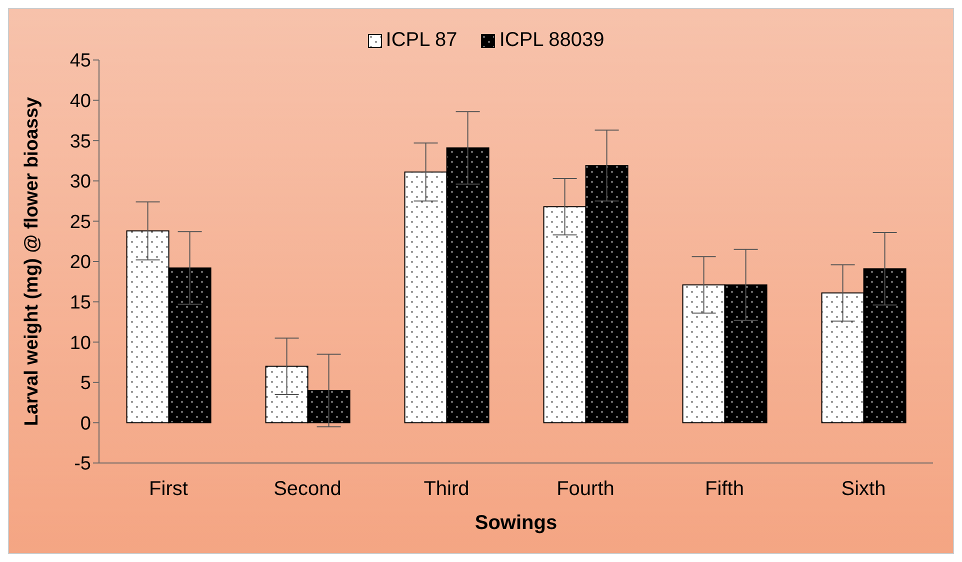  Describe the element at coordinates (80, 182) in the screenshot. I see `y-tick-label: 30` at that location.